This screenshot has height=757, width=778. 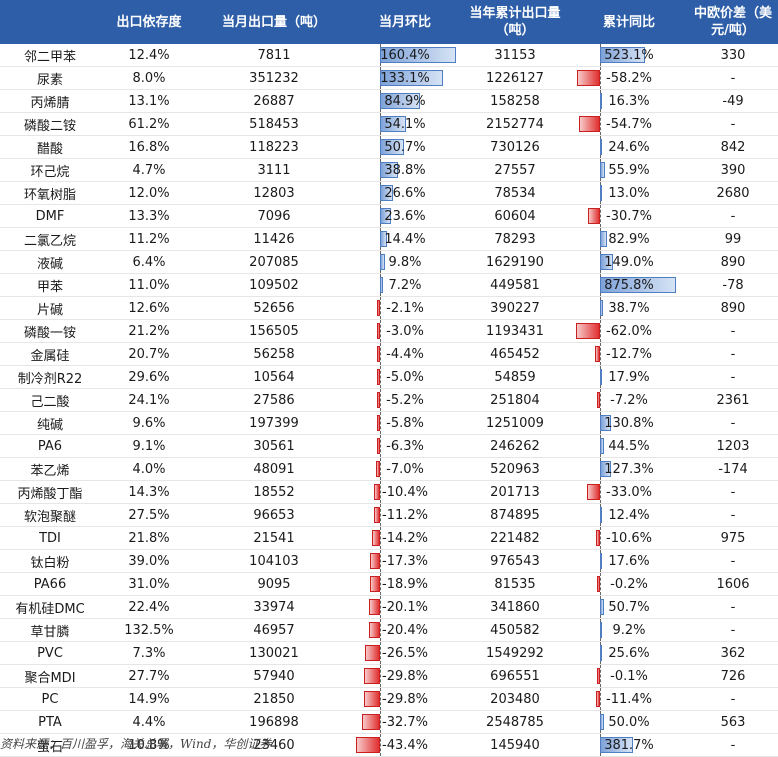 What do you see at coordinates (733, 262) in the screenshot?
I see `row-spread: 890` at bounding box center [733, 262].